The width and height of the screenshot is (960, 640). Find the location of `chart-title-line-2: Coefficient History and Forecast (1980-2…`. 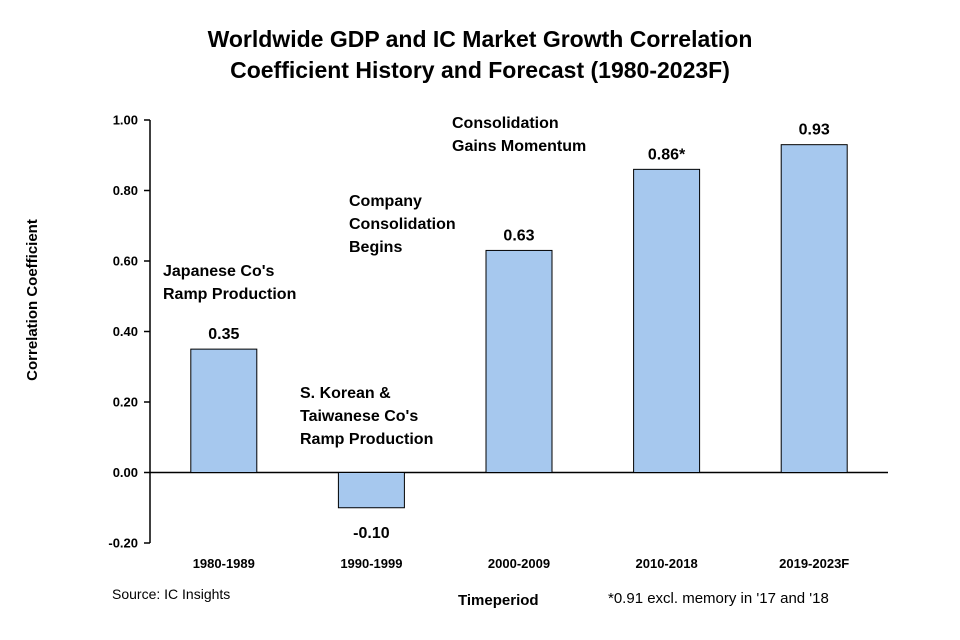

chart-title-line-2: Coefficient History and Forecast (1980-2… is located at coordinates (480, 70).